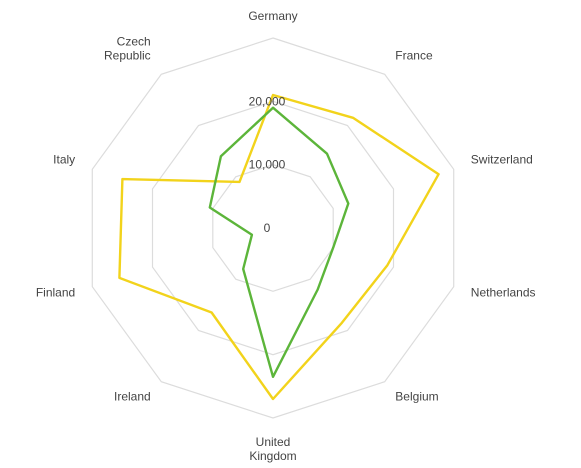  I want to click on radial-tick-label: 20,000, so click(267, 101).